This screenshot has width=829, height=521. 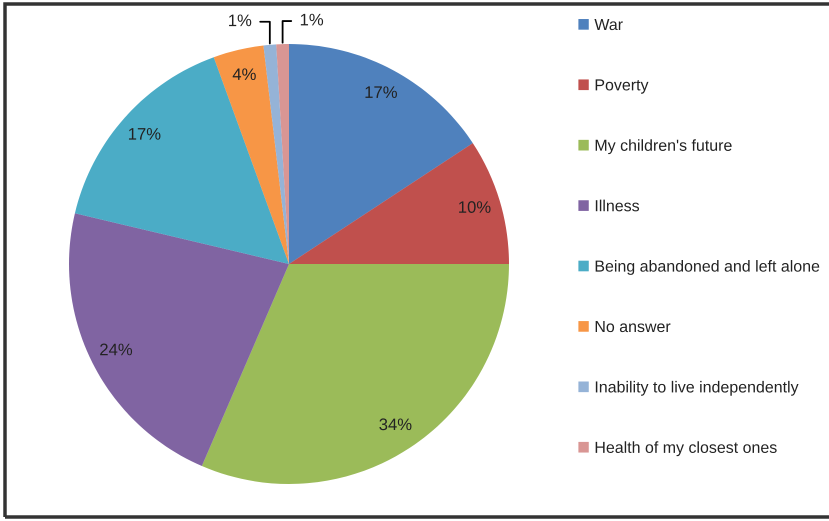 What do you see at coordinates (708, 267) in the screenshot?
I see `legend-label: Being abandoned and left alone` at bounding box center [708, 267].